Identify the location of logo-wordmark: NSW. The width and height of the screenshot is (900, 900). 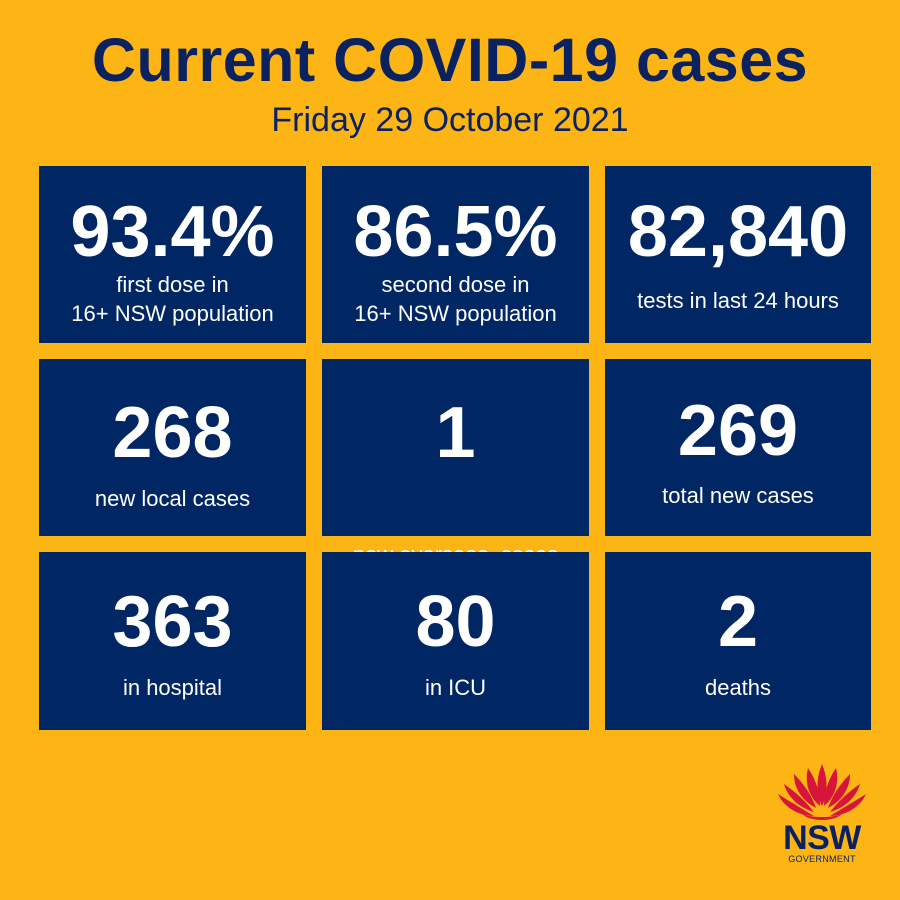
(822, 838).